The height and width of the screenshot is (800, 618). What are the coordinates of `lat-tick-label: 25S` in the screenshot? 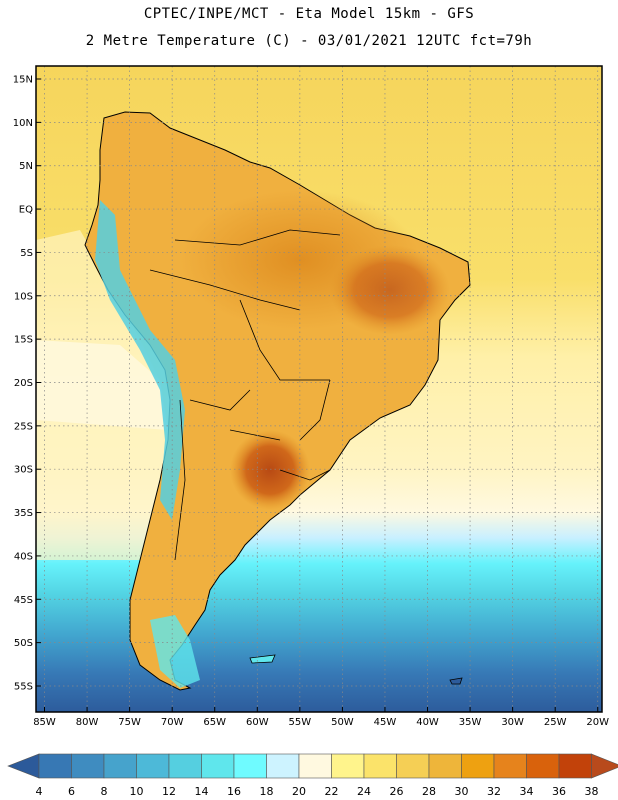 It's located at (23, 426).